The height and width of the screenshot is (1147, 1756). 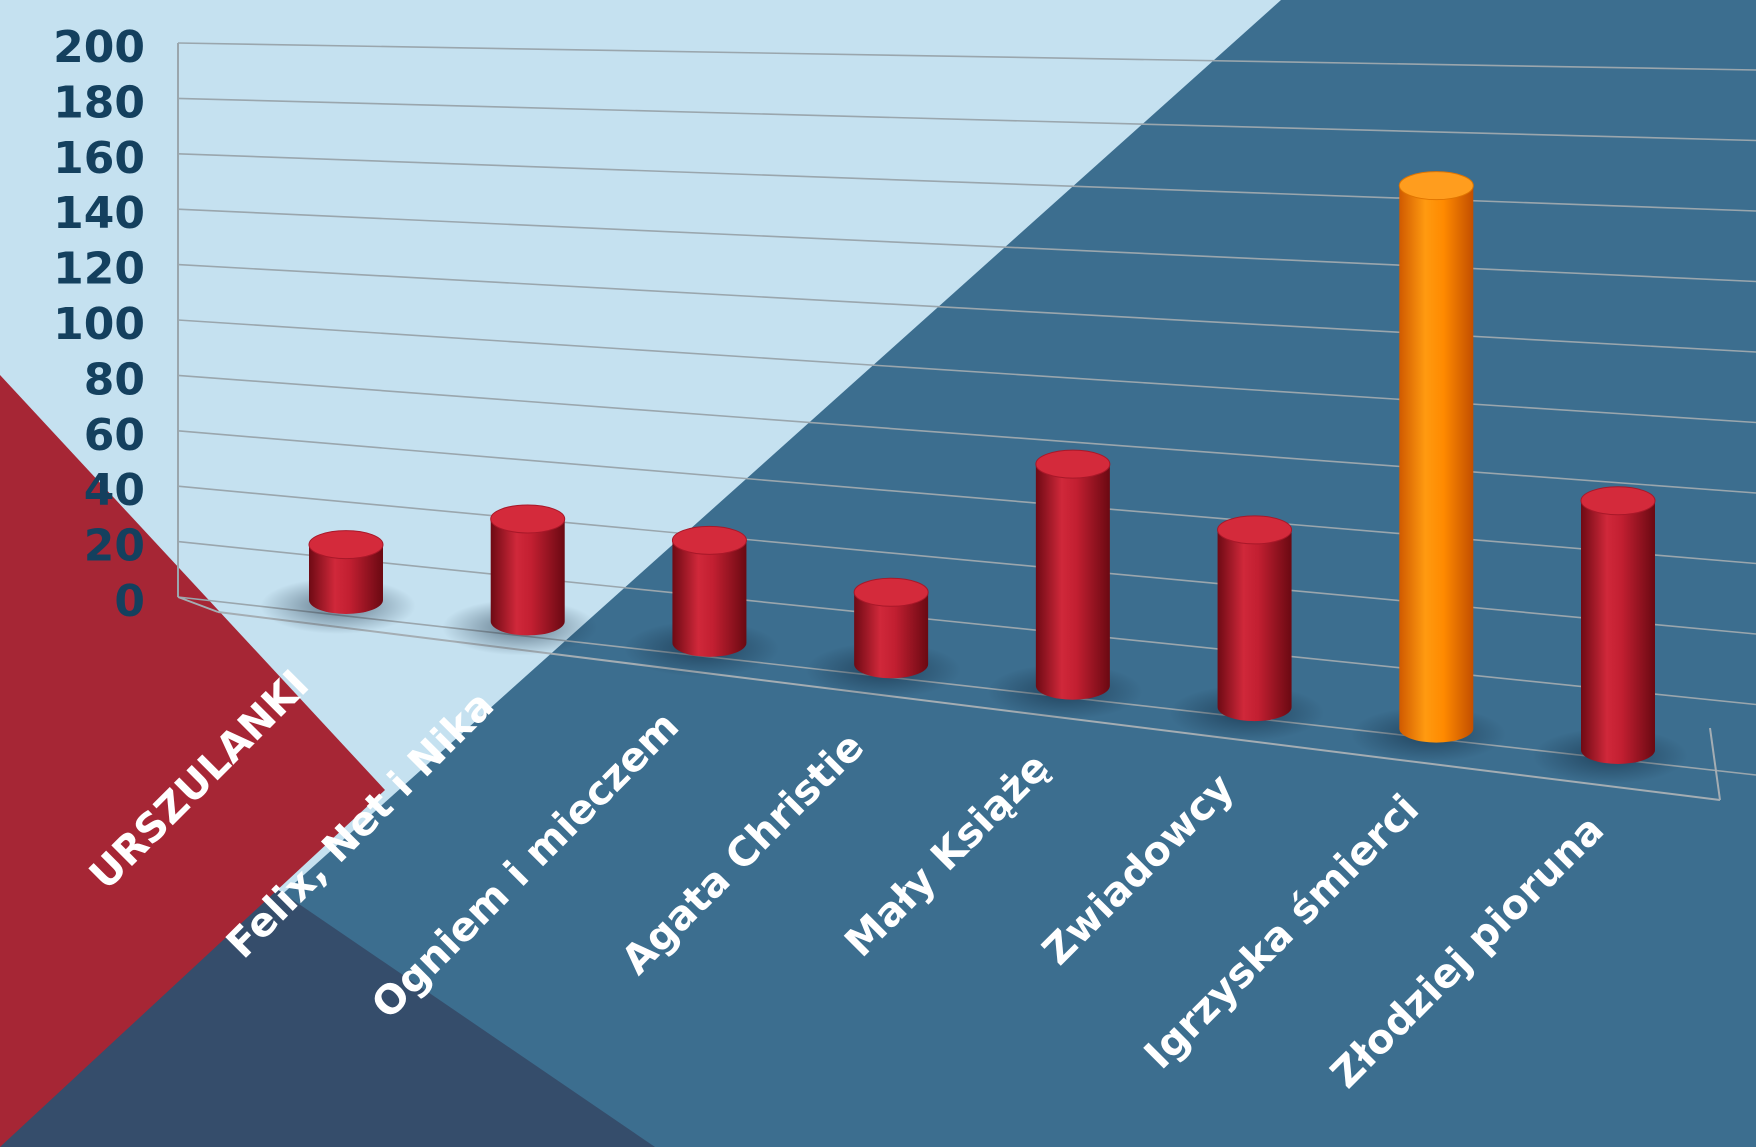 What do you see at coordinates (198, 604) in the screenshot?
I see `floor-side-edge` at bounding box center [198, 604].